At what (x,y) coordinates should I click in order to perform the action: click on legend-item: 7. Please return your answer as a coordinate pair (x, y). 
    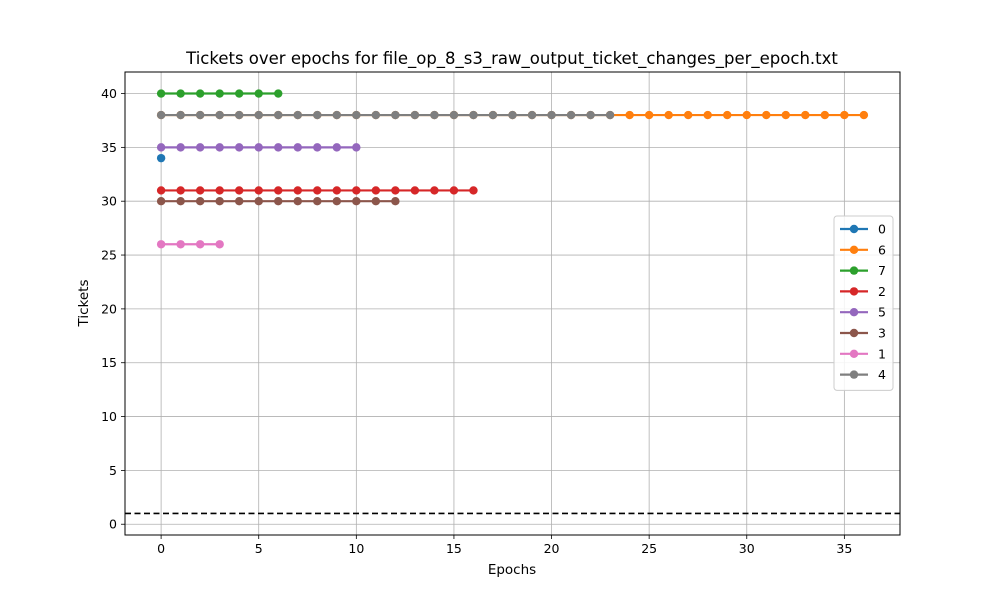
    Looking at the image, I should click on (863, 270).